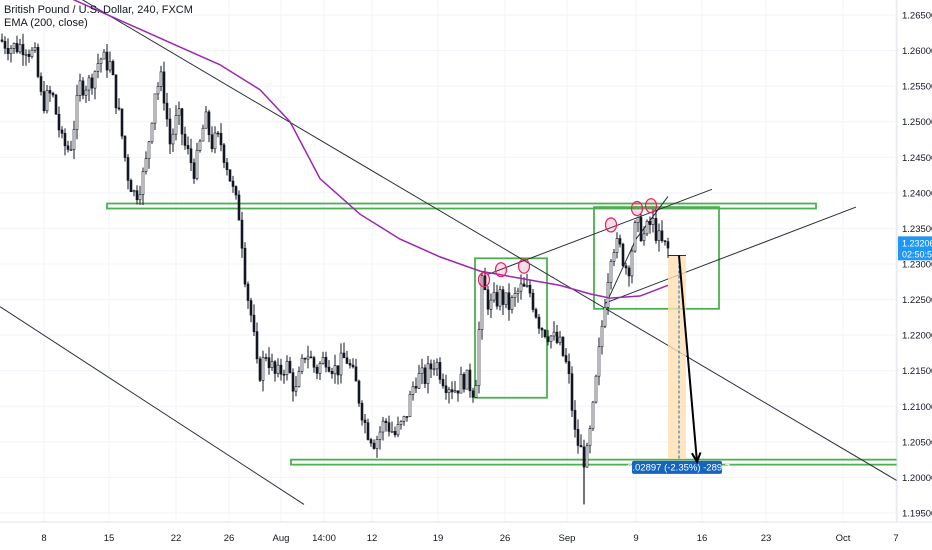  What do you see at coordinates (98, 10) in the screenshot?
I see `symbol-title: British Pound / U.S. Dollar, 240, FXCM` at bounding box center [98, 10].